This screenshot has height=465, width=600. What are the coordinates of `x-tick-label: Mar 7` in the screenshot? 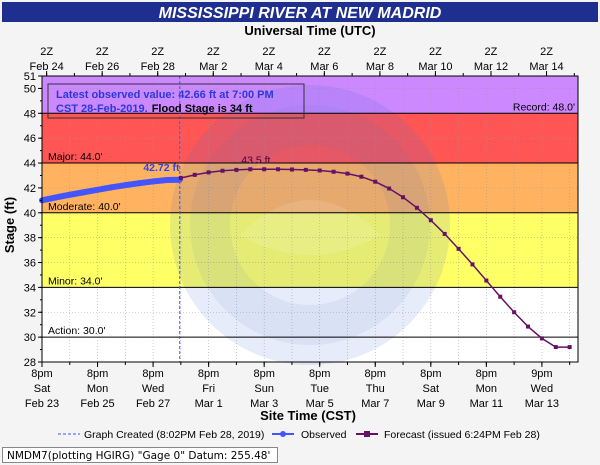 It's located at (375, 404).